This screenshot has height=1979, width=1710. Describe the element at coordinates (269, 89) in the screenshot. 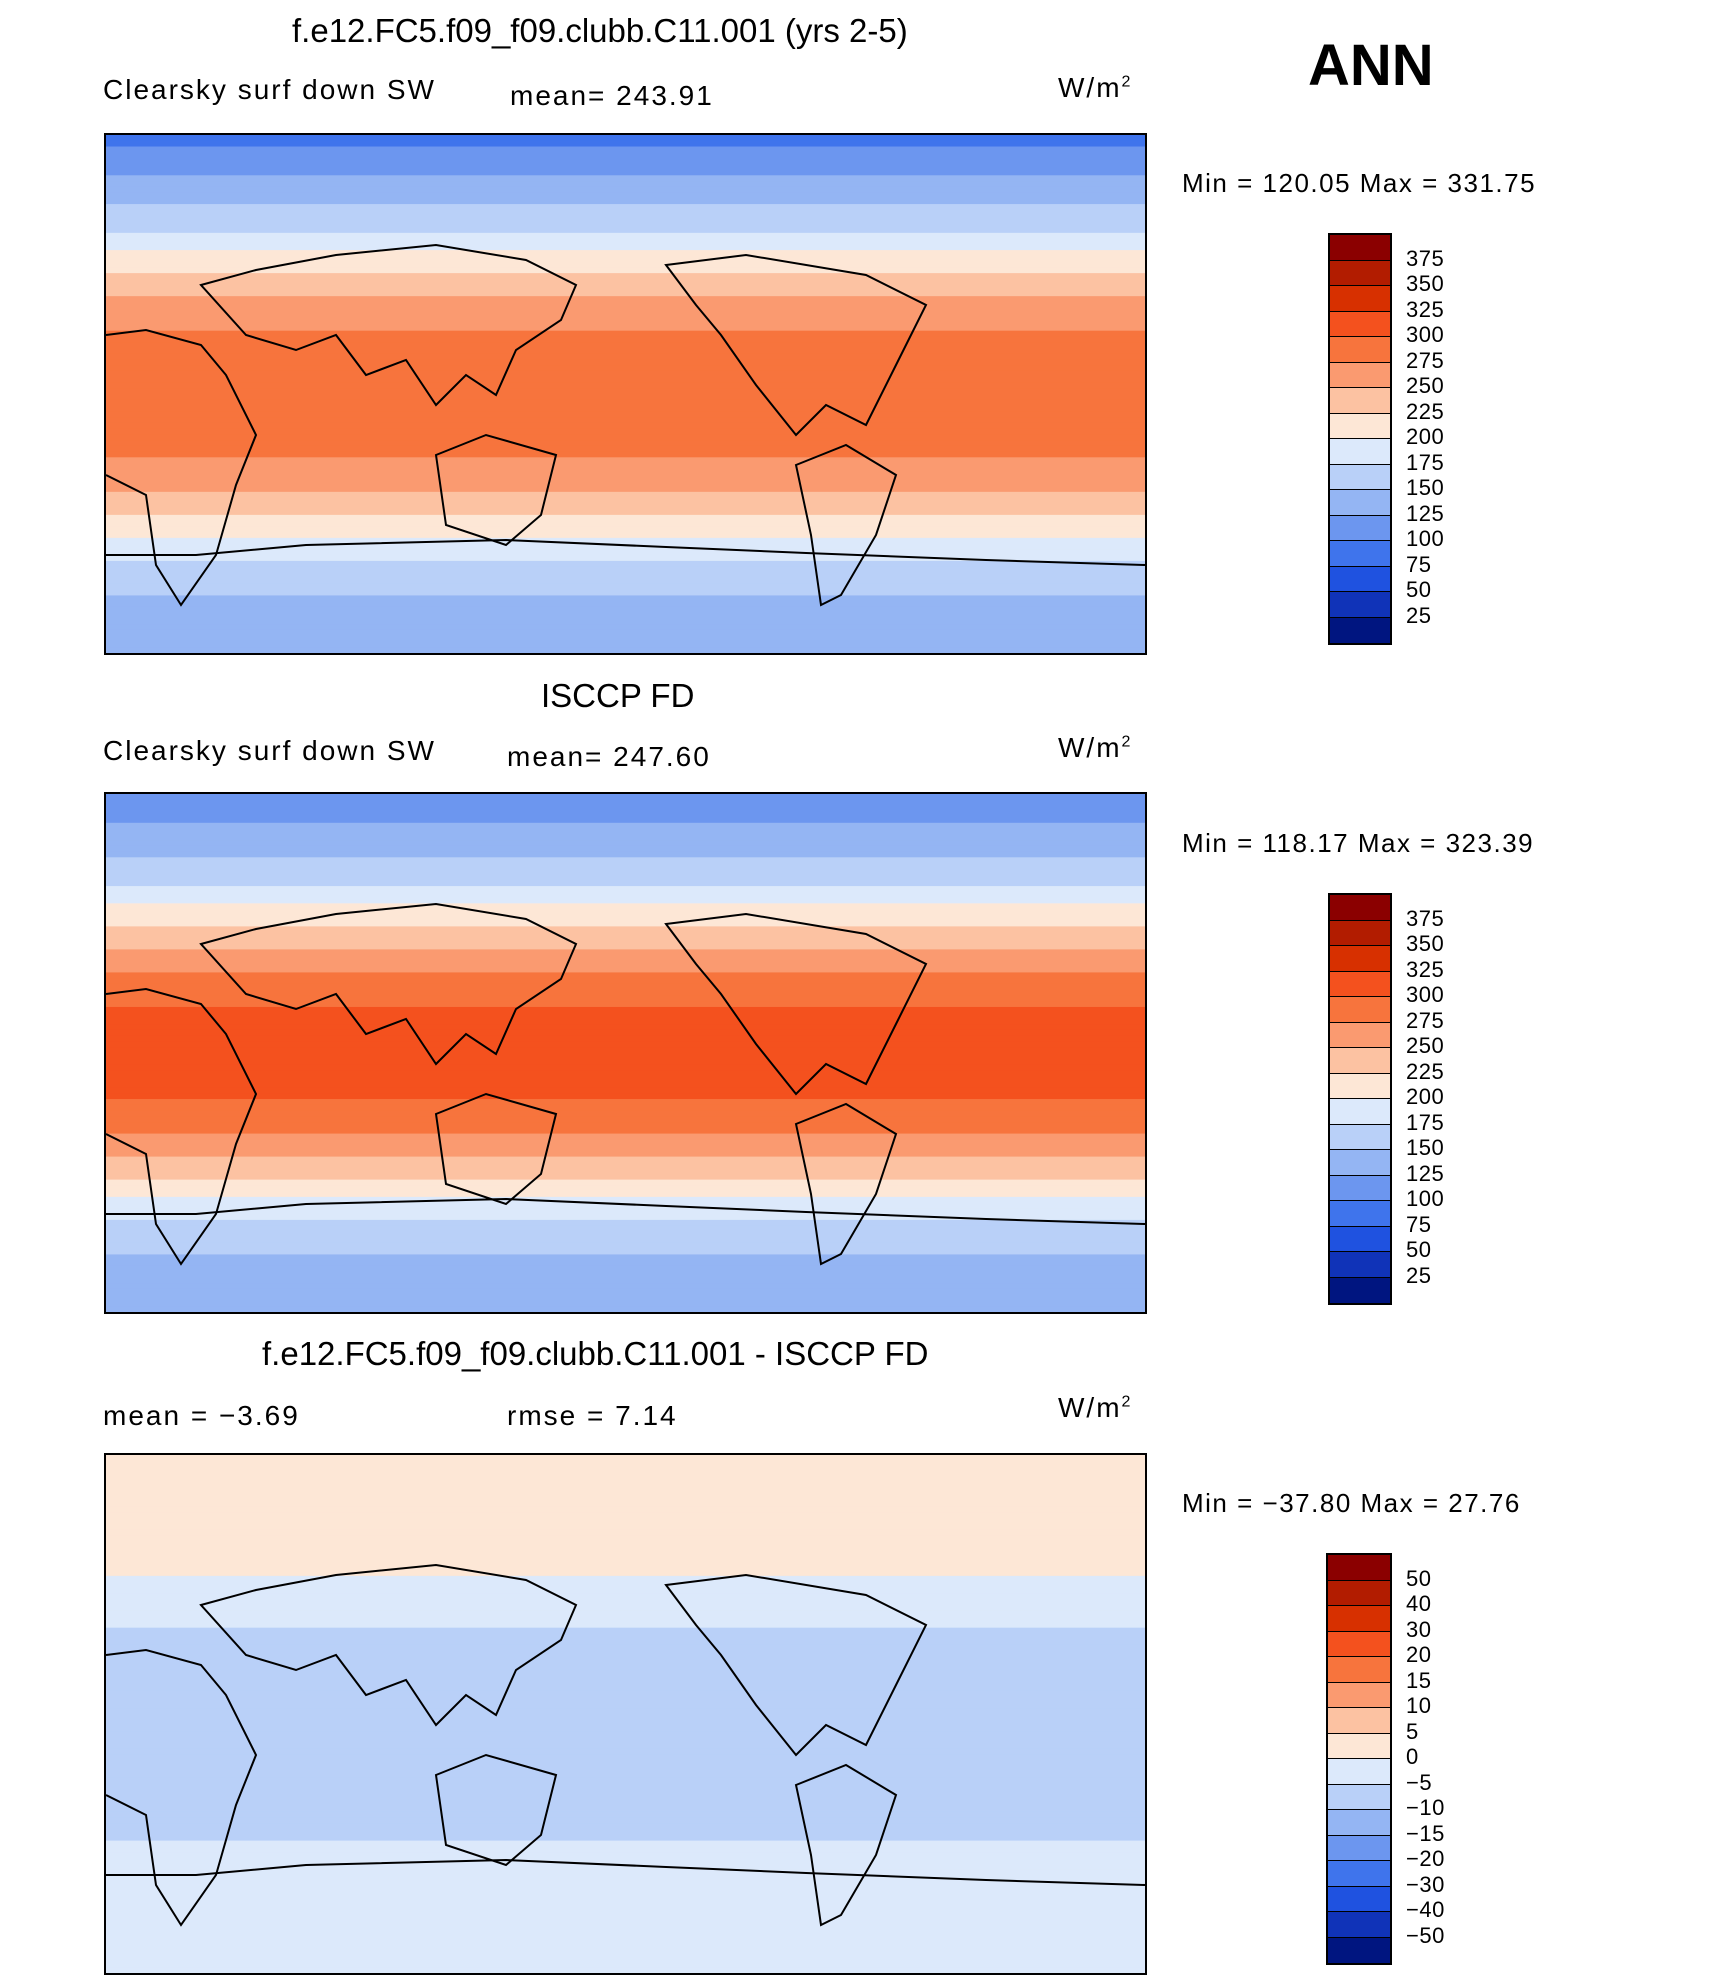

I see `panel1-variable: Clearsky surf down SW` at that location.